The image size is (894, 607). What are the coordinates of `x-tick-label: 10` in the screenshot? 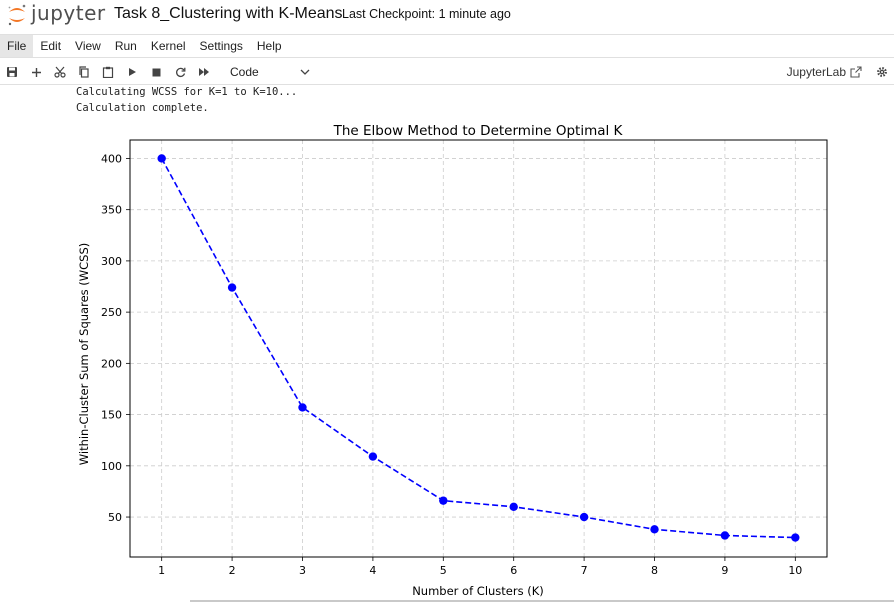 It's located at (795, 570).